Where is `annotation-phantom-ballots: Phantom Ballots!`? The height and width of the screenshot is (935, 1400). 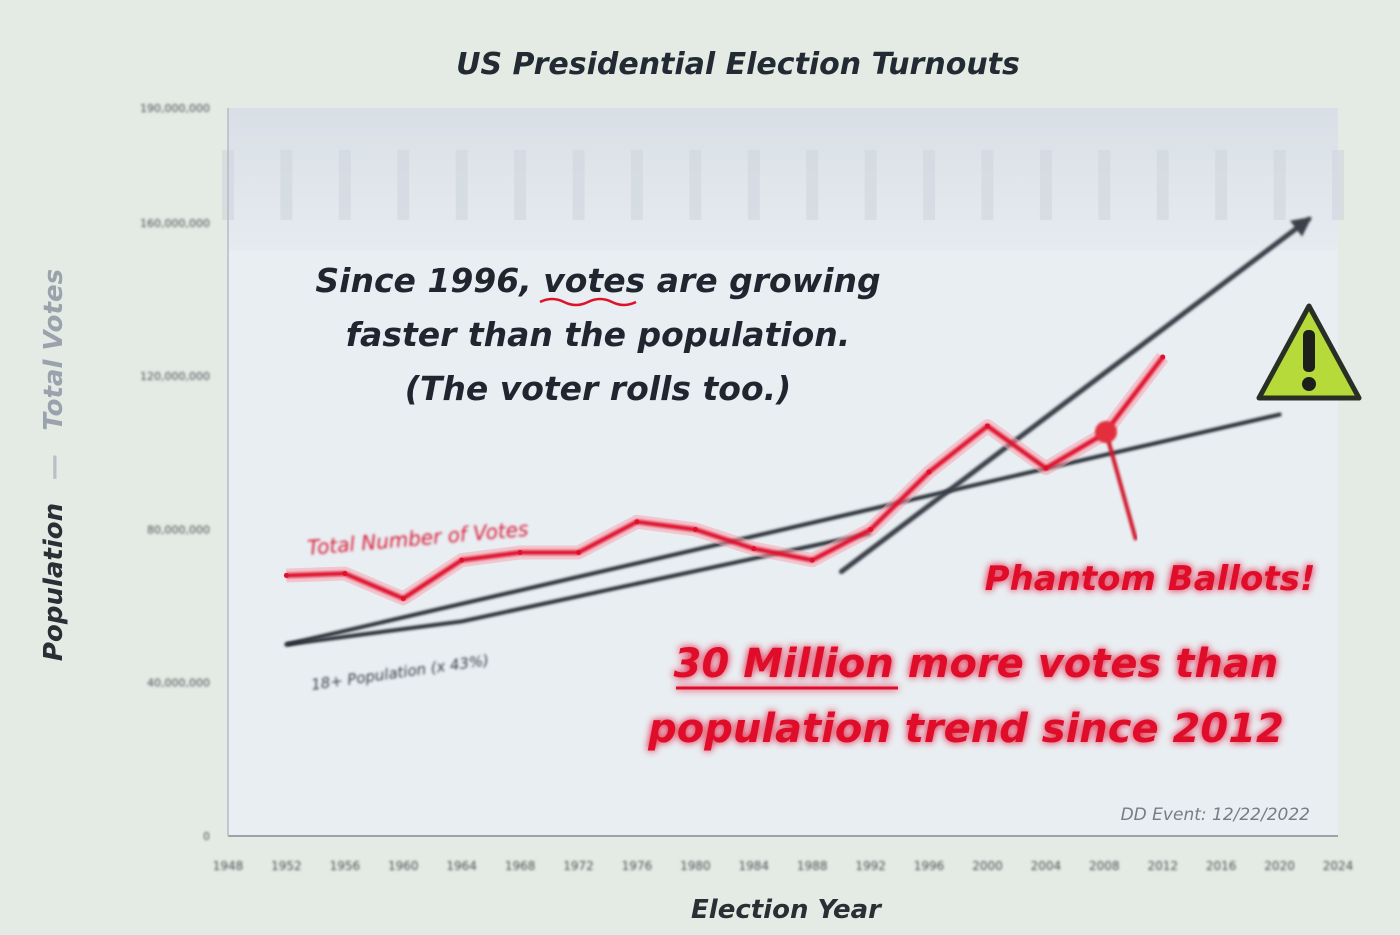
annotation-phantom-ballots: Phantom Ballots! is located at coordinates (1150, 579).